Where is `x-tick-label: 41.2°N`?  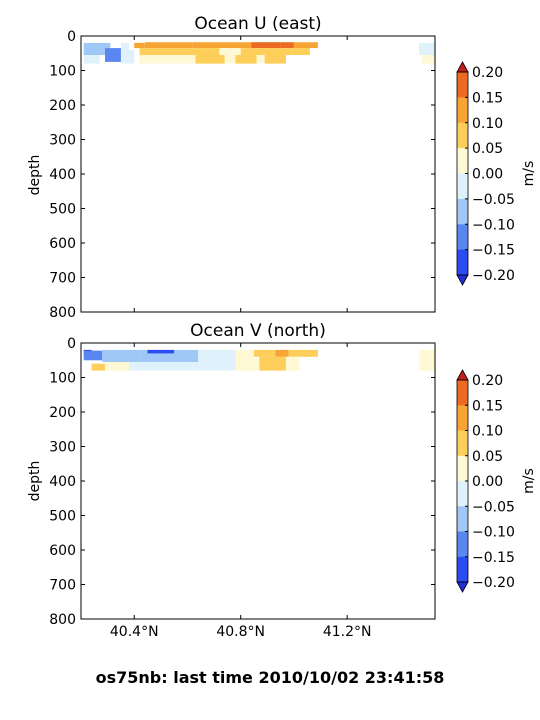
x-tick-label: 41.2°N is located at coordinates (347, 632).